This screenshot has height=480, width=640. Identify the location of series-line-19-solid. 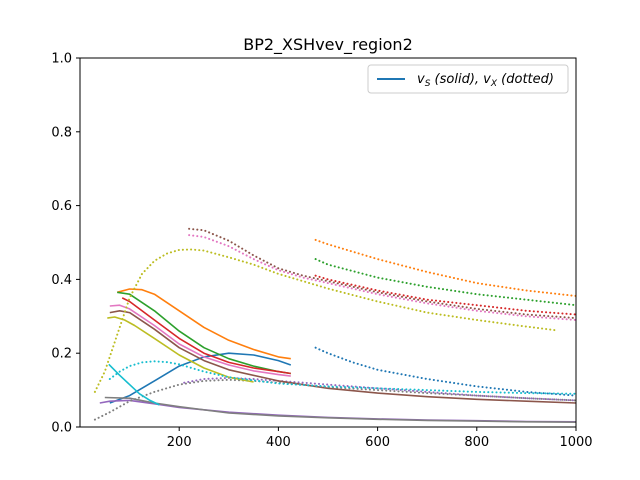
(134, 384).